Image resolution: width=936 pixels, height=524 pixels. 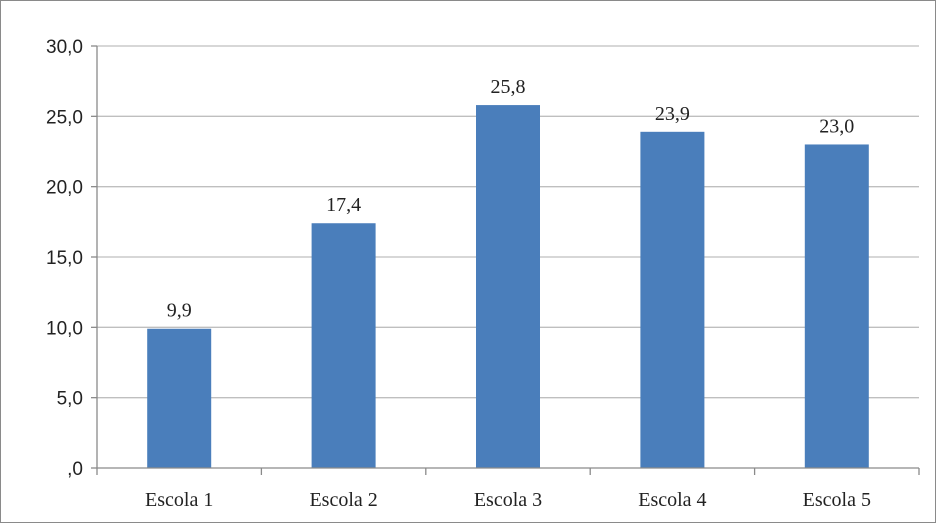 I want to click on data-label: 9,9, so click(x=179, y=311).